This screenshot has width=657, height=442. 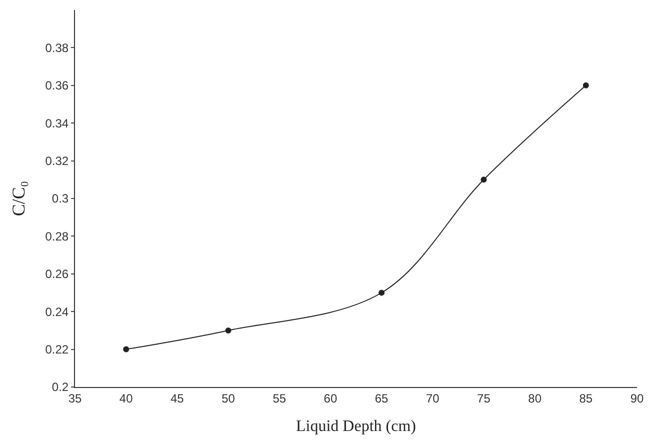 What do you see at coordinates (60, 199) in the screenshot?
I see `y-tick-label: 0.3` at bounding box center [60, 199].